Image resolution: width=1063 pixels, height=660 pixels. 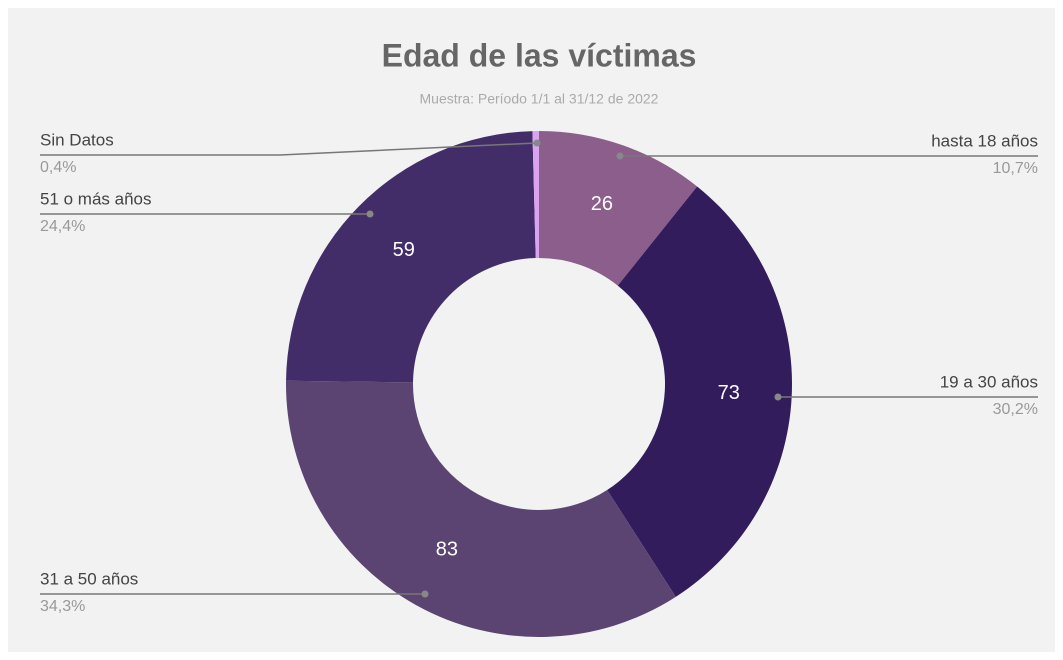 What do you see at coordinates (1015, 168) in the screenshot?
I see `percent-label: 10,7%` at bounding box center [1015, 168].